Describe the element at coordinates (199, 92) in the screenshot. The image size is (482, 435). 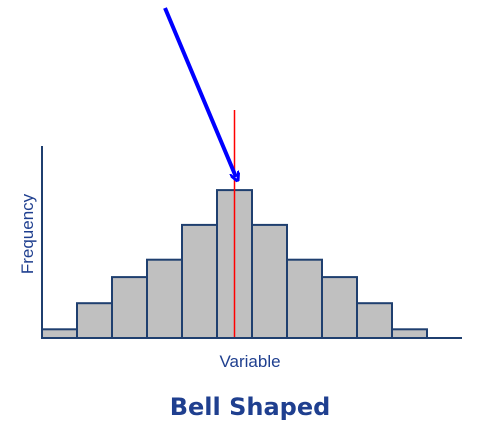
I see `pointer-arrow` at that location.